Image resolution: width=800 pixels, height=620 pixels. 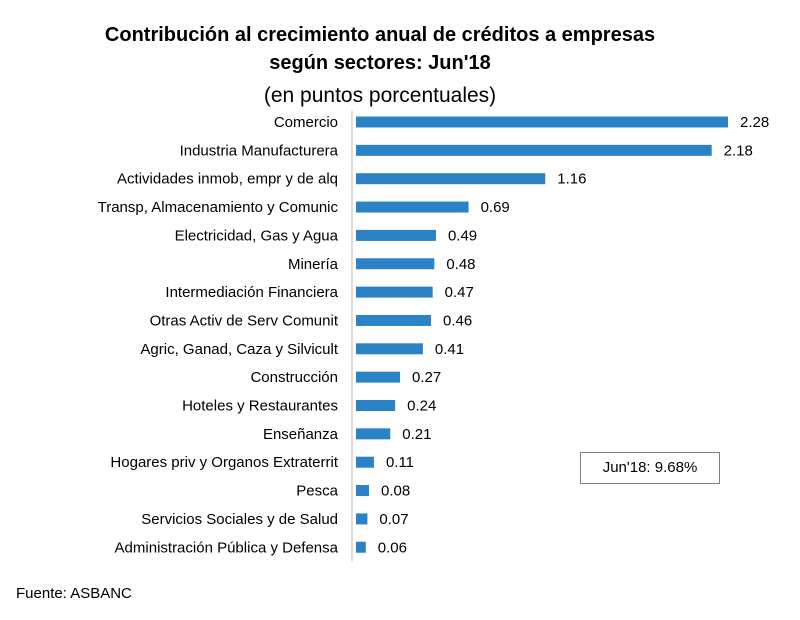 What do you see at coordinates (571, 179) in the screenshot?
I see `data-label: 1.16` at bounding box center [571, 179].